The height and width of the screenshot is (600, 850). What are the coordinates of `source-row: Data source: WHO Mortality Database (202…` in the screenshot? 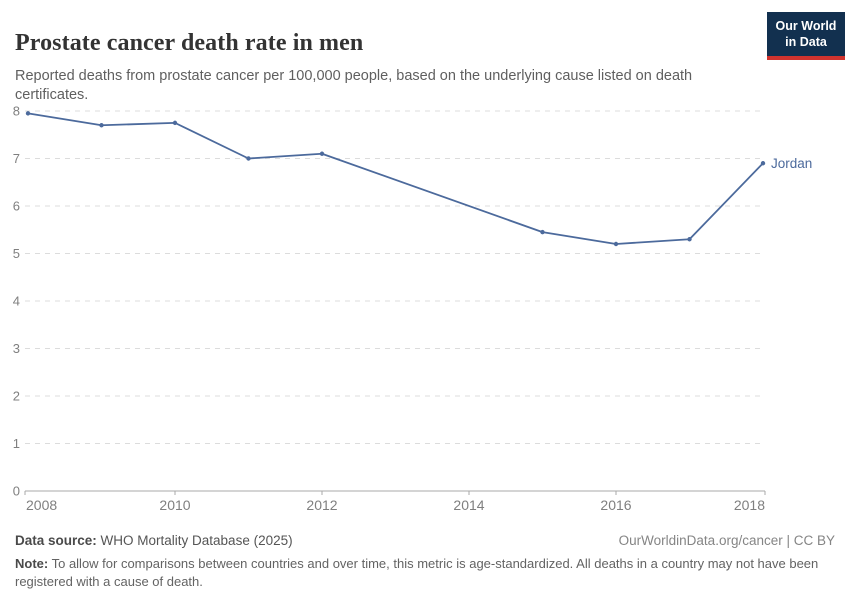 It's located at (425, 540).